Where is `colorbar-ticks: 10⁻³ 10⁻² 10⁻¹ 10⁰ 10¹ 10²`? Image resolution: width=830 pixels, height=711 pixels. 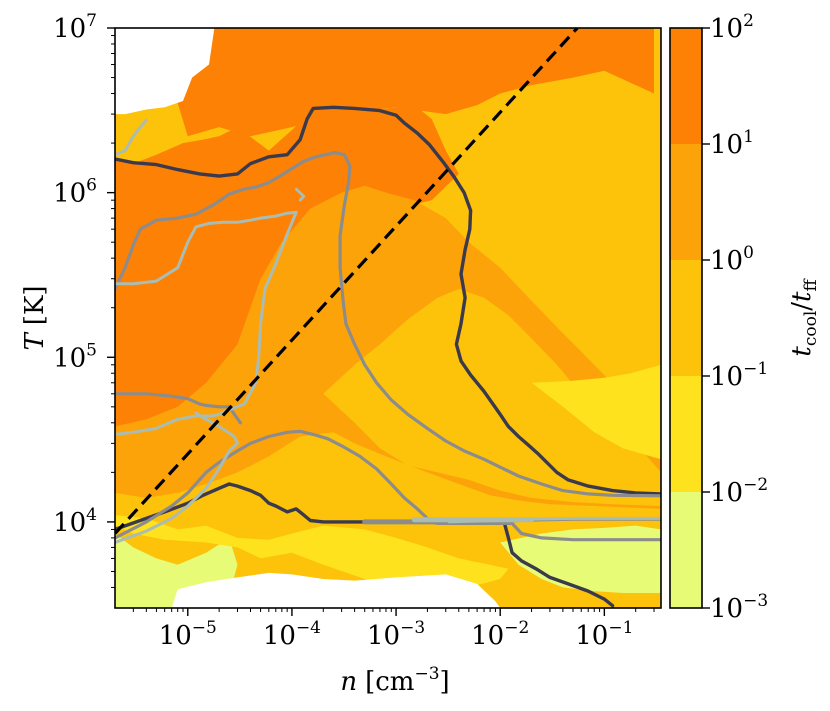 colorbar-ticks: 10⁻³ 10⁻² 10⁻¹ 10⁰ 10¹ 10² is located at coordinates (735, 317).